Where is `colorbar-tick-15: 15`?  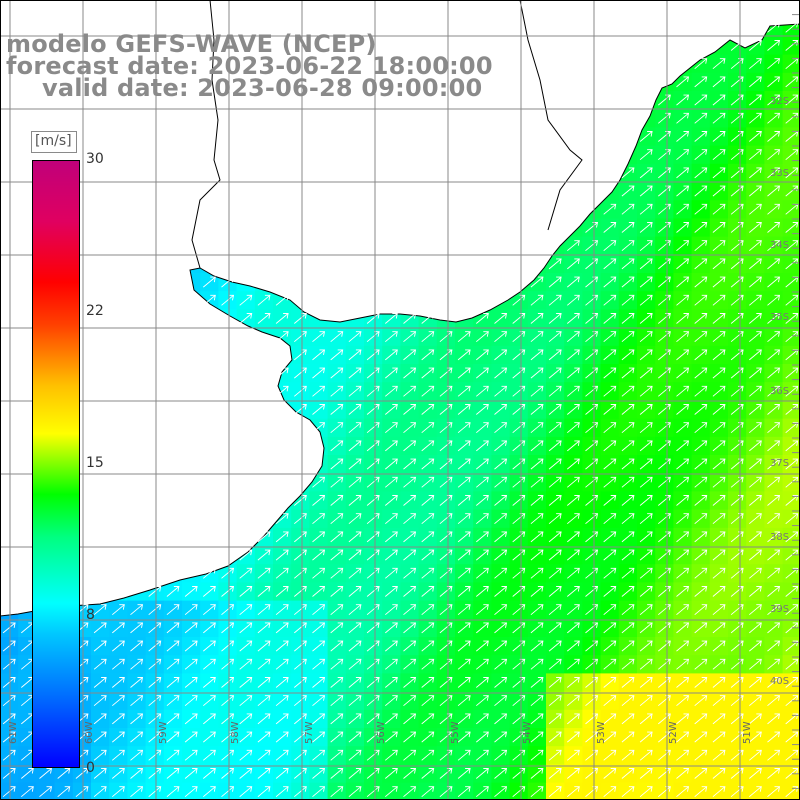 colorbar-tick-15: 15 is located at coordinates (95, 463).